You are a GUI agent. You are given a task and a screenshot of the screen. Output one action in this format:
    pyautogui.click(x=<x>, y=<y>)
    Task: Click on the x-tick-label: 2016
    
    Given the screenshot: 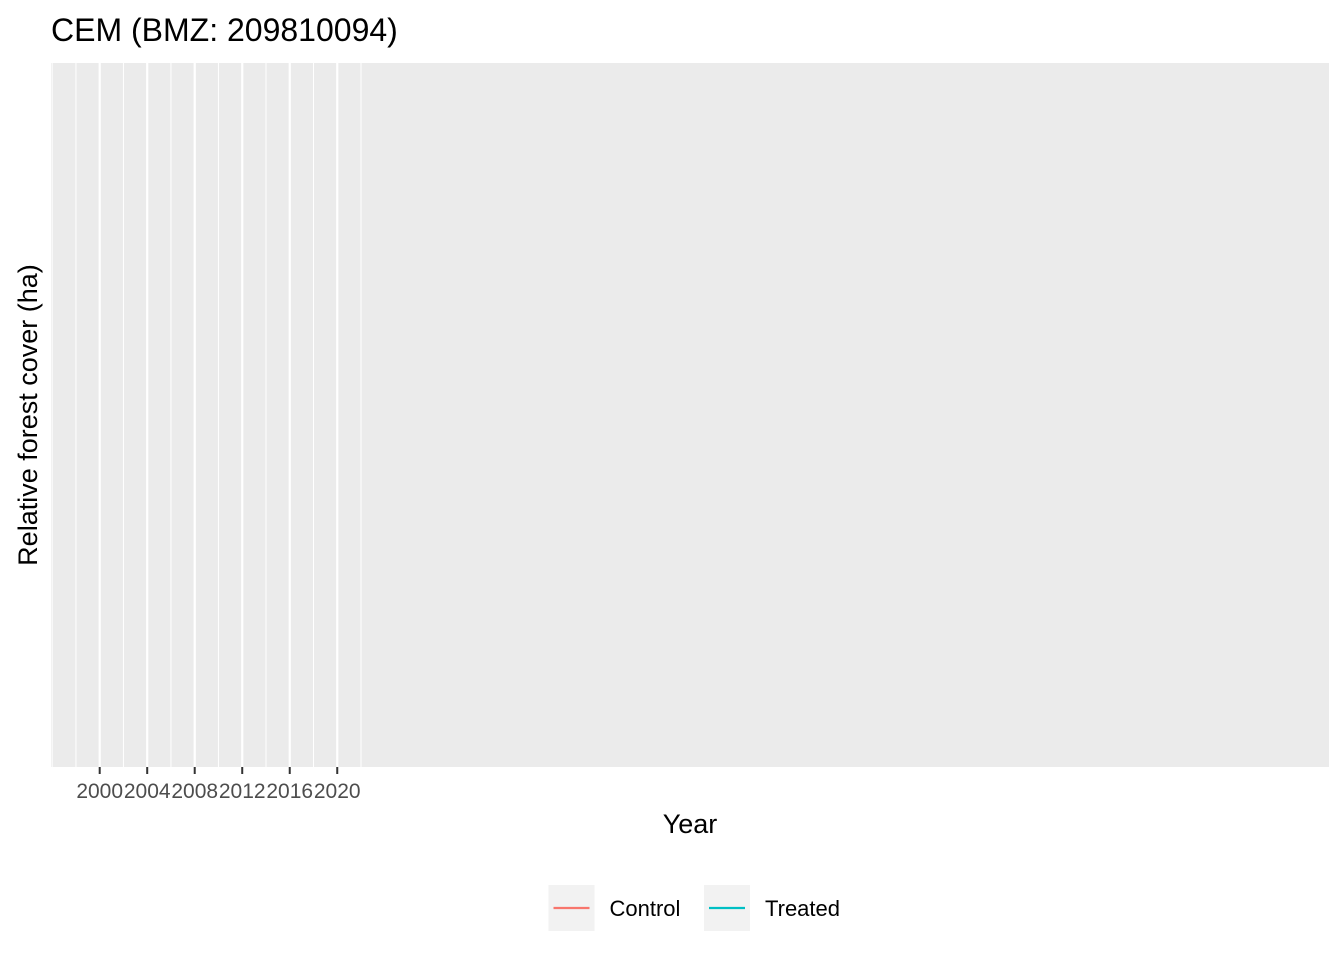 What is the action you would take?
    pyautogui.click(x=289, y=791)
    